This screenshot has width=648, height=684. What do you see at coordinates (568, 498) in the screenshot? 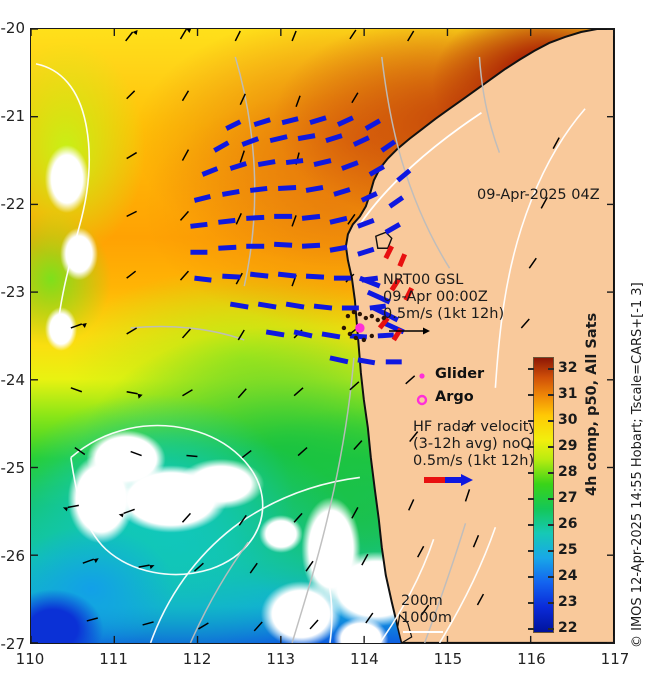
I see `colorbar-label-27: 27` at bounding box center [568, 498].